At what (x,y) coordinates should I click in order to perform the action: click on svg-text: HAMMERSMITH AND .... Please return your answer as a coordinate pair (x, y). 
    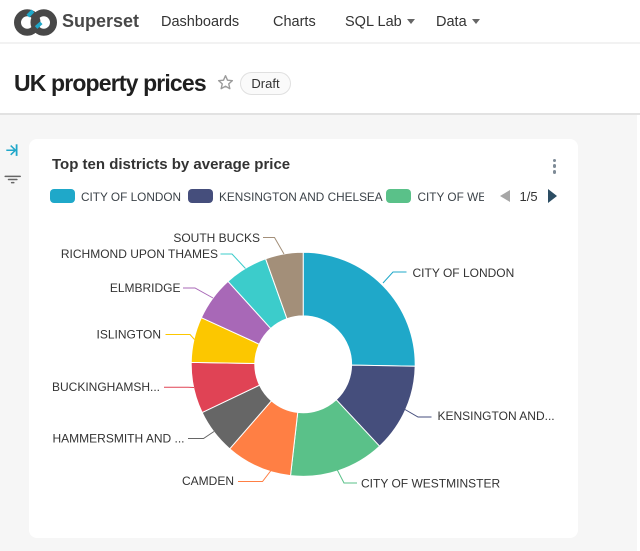
    Looking at the image, I should click on (118, 439).